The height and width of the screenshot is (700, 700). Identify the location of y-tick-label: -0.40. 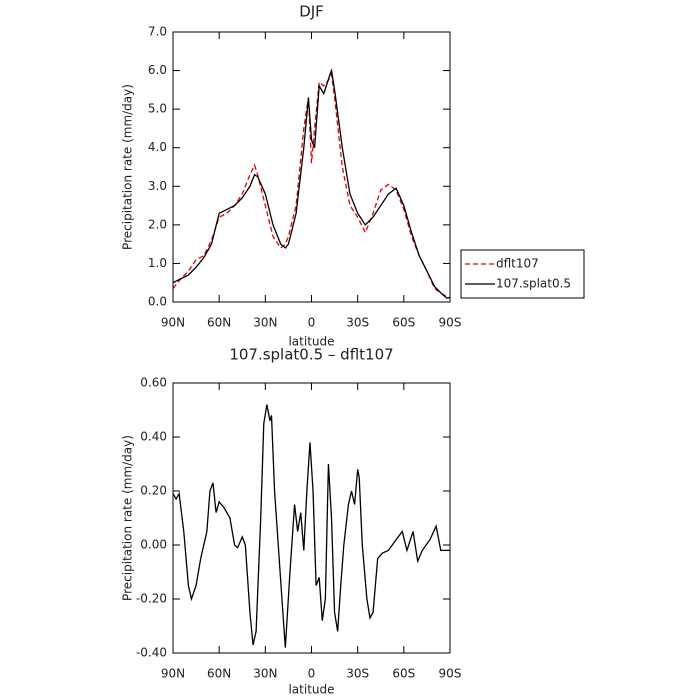
(151, 653).